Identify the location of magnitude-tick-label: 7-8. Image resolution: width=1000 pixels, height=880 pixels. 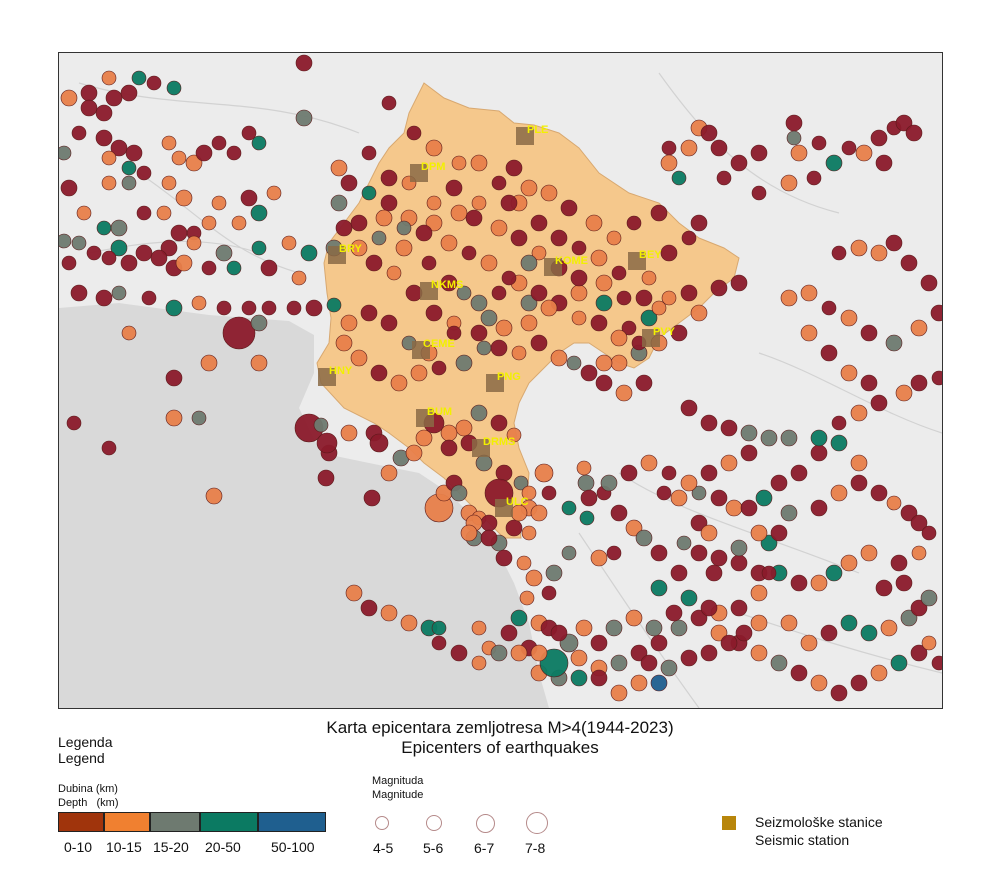
(535, 848).